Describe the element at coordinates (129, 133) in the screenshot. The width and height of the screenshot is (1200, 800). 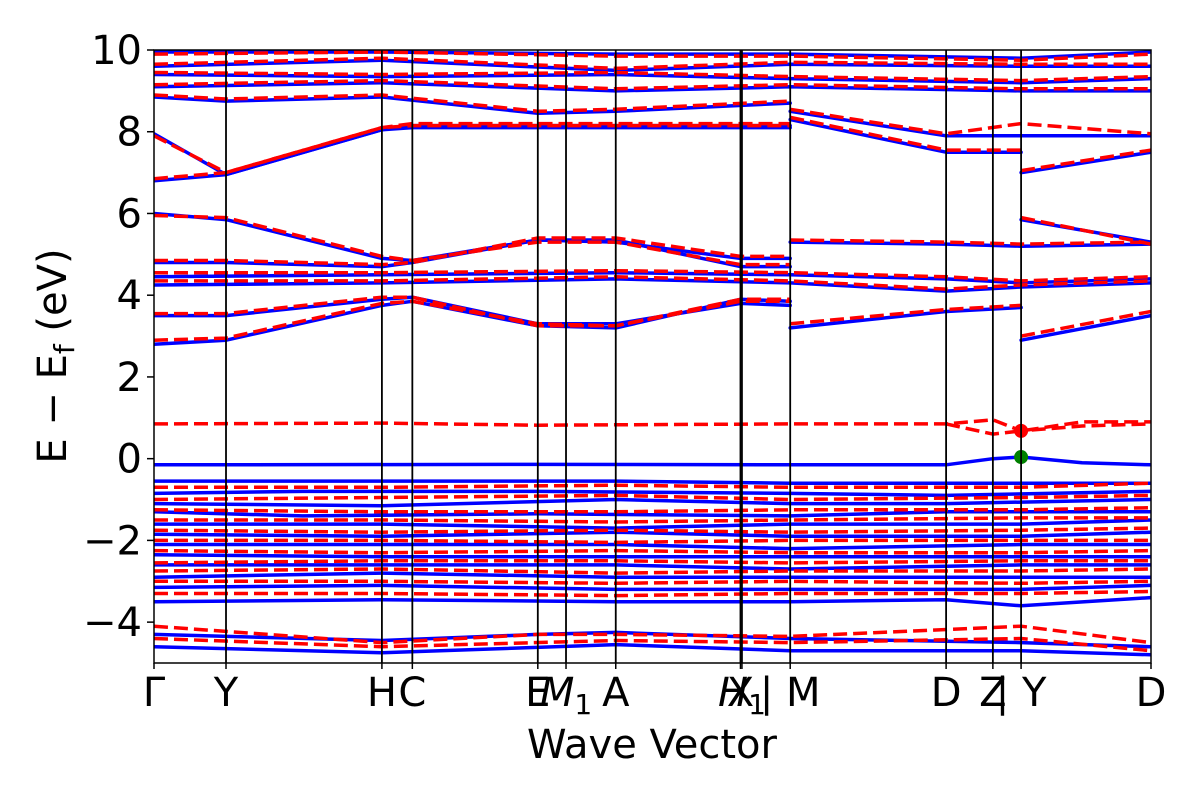
I see `y-tick-label-1: 8` at that location.